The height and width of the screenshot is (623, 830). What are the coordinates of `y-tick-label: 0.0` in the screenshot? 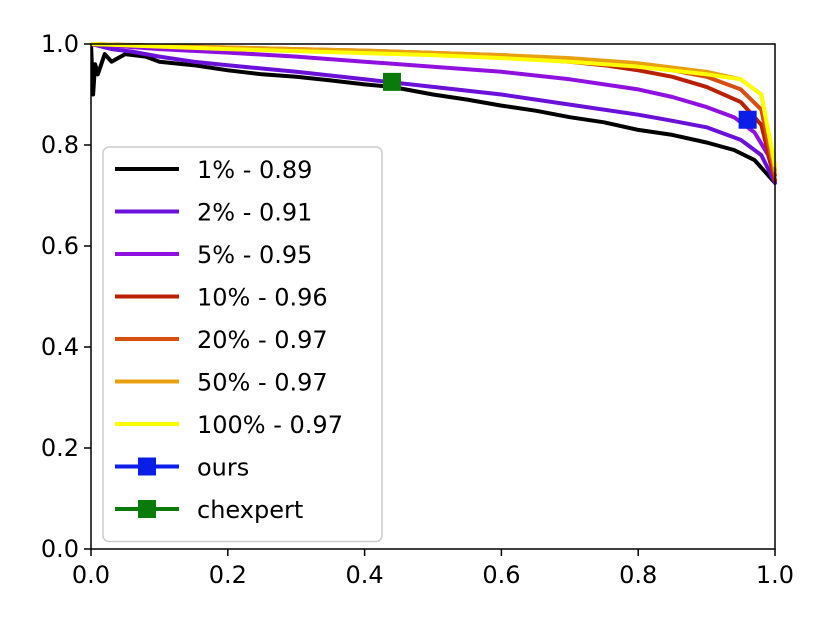 It's located at (60, 549).